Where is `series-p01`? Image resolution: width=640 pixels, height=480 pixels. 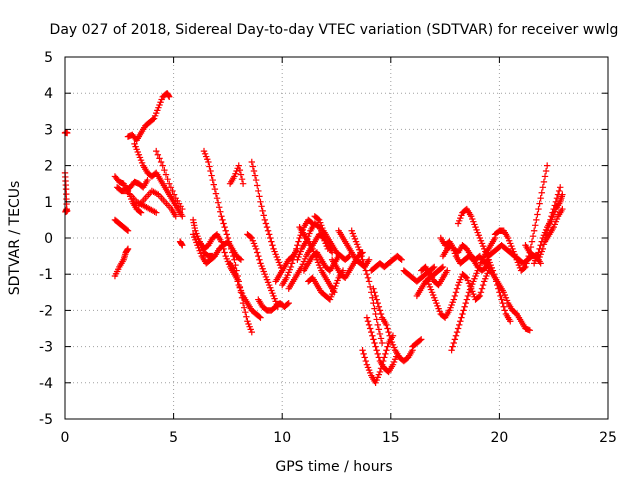
series-p01 is located at coordinates (121, 262).